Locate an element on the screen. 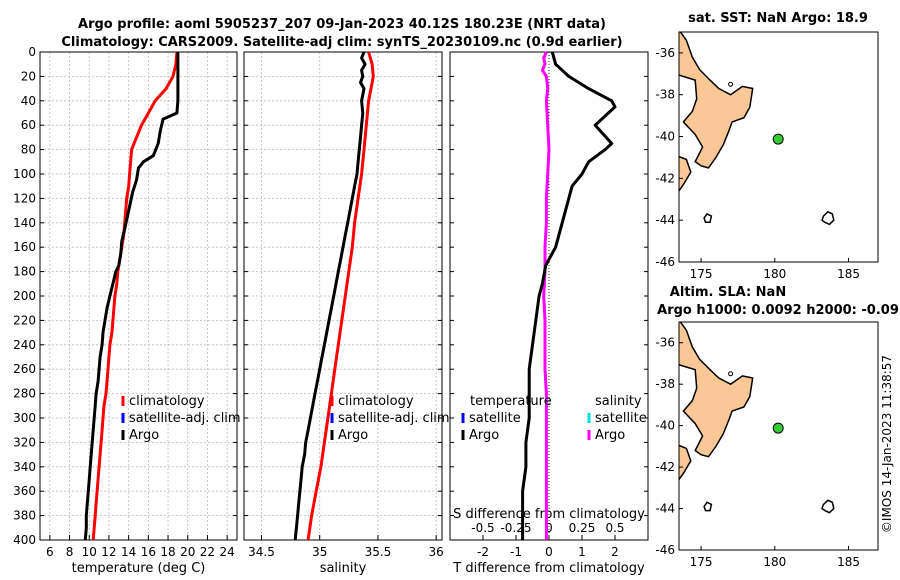  depth-tick-label: 120 is located at coordinates (24, 198).